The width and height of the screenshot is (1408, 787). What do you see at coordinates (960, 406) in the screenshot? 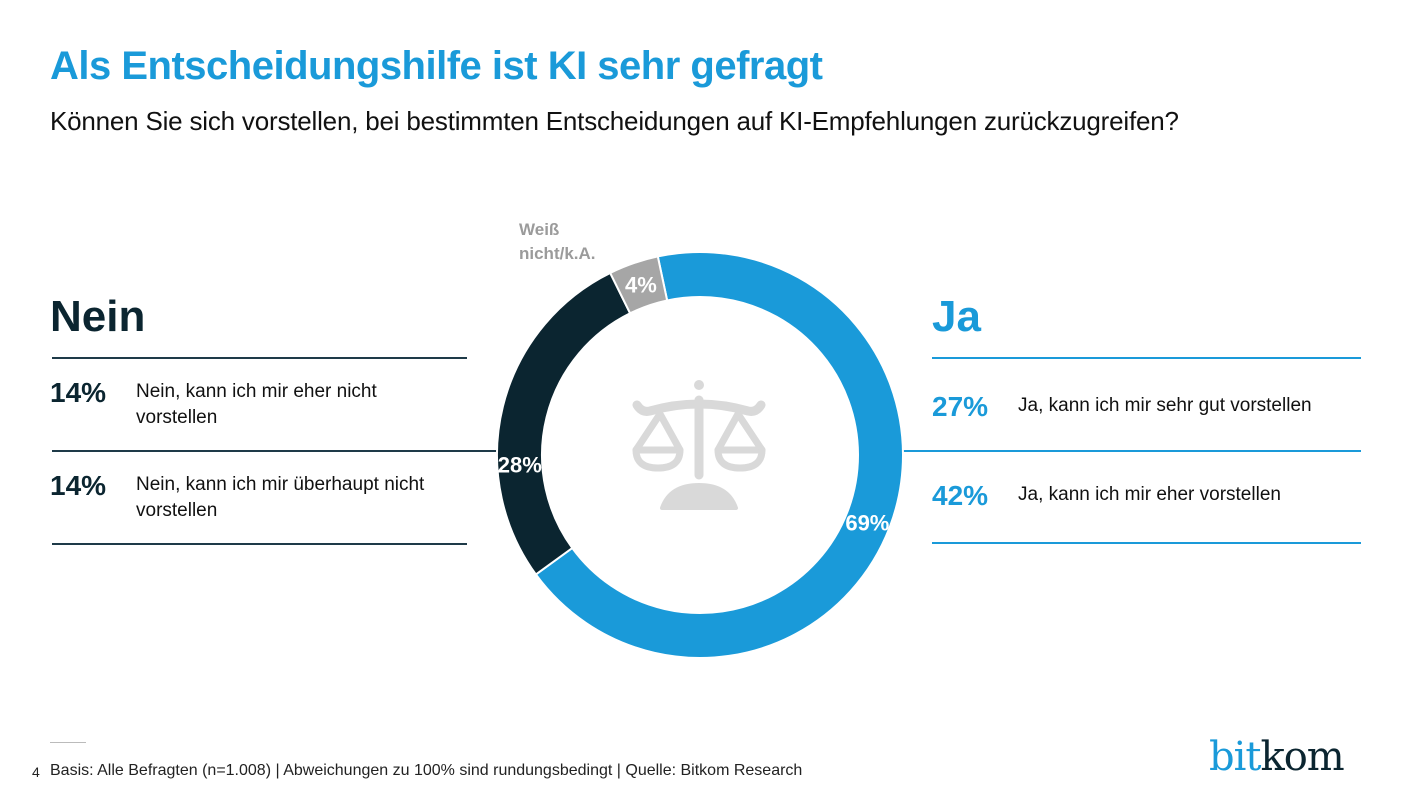
I see `ja-row-pct: 27%` at bounding box center [960, 406].